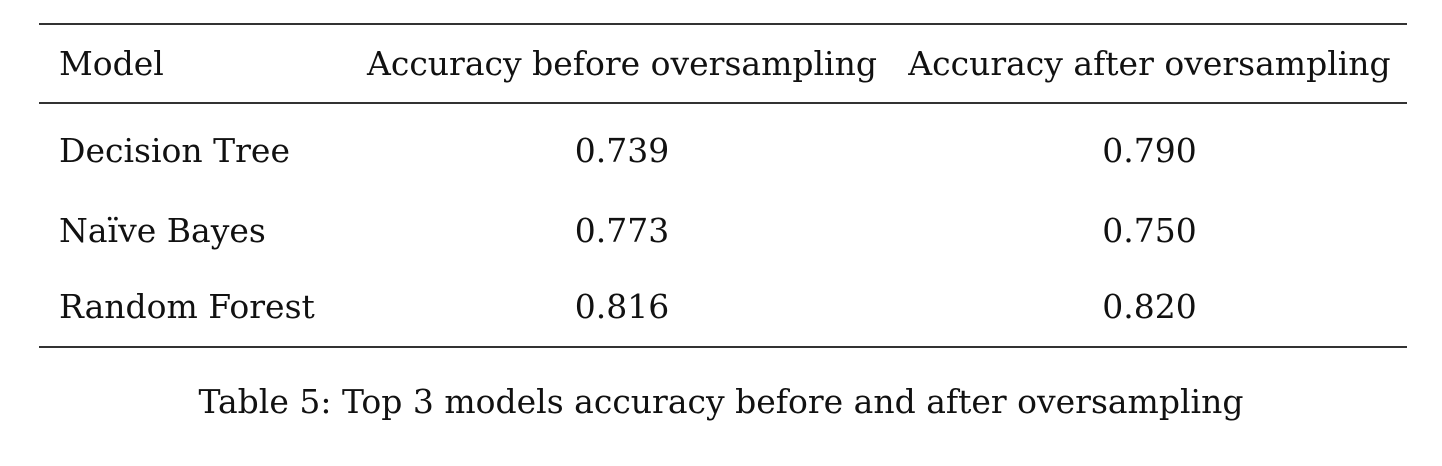 The image size is (1442, 466). Describe the element at coordinates (622, 150) in the screenshot. I see `accuracy-before-cell: 0.739` at that location.